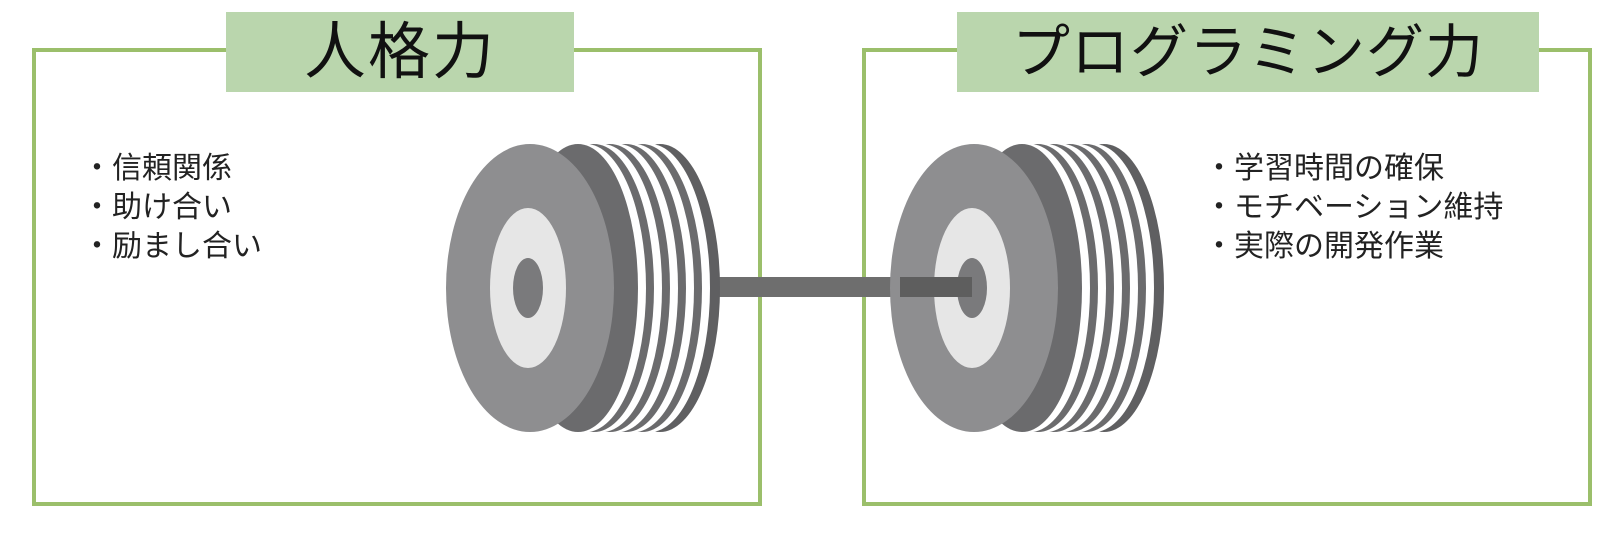  What do you see at coordinates (936, 287) in the screenshot?
I see `barbell-bar-end` at bounding box center [936, 287].